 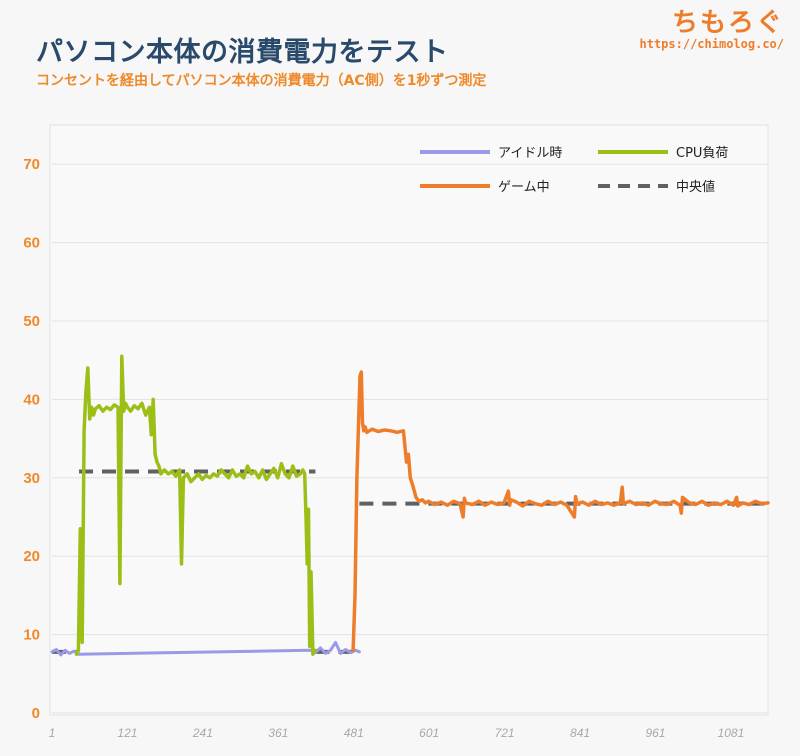 What do you see at coordinates (580, 733) in the screenshot?
I see `x-tick-label: 841` at bounding box center [580, 733].